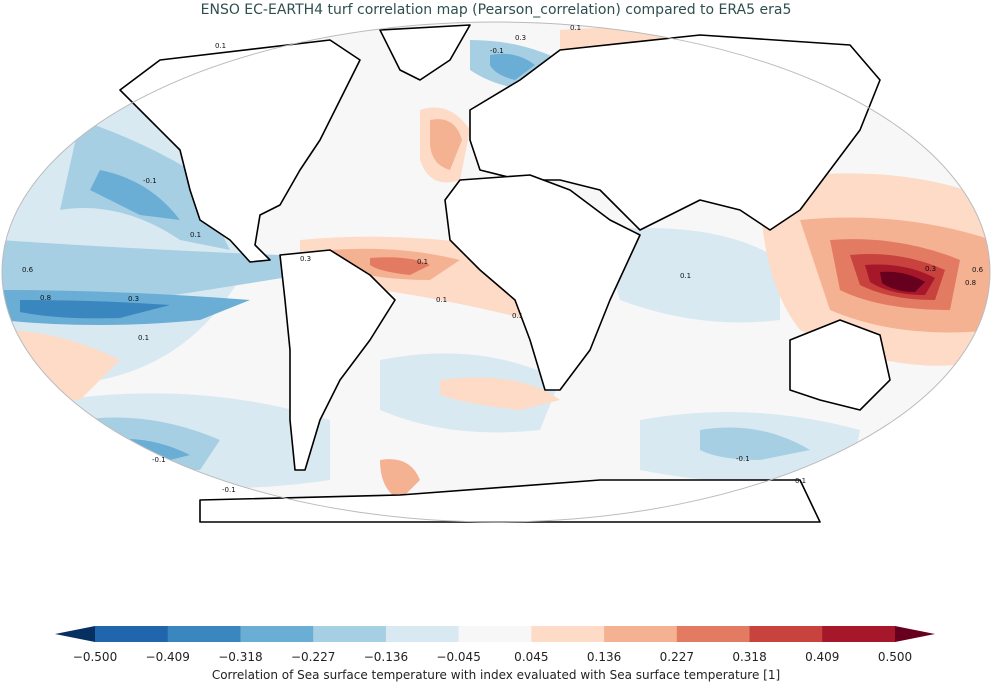  I want to click on colorbar-tick-label: 0.409, so click(822, 657).